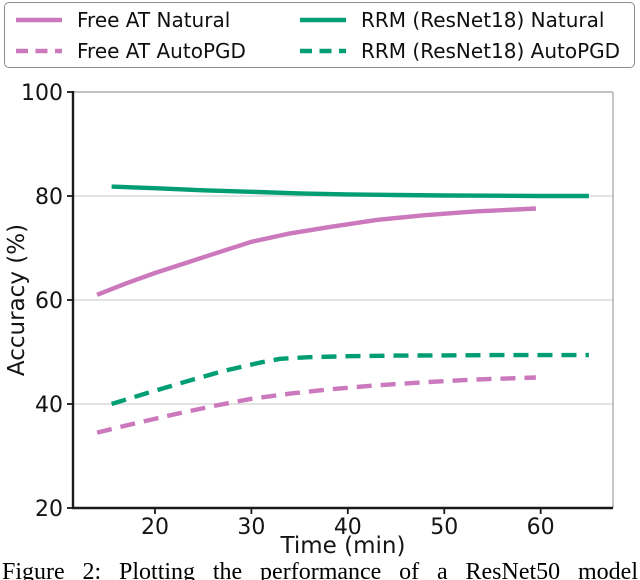 This screenshot has height=580, width=640. Describe the element at coordinates (343, 546) in the screenshot. I see `x-axis-label: Time (min)` at that location.